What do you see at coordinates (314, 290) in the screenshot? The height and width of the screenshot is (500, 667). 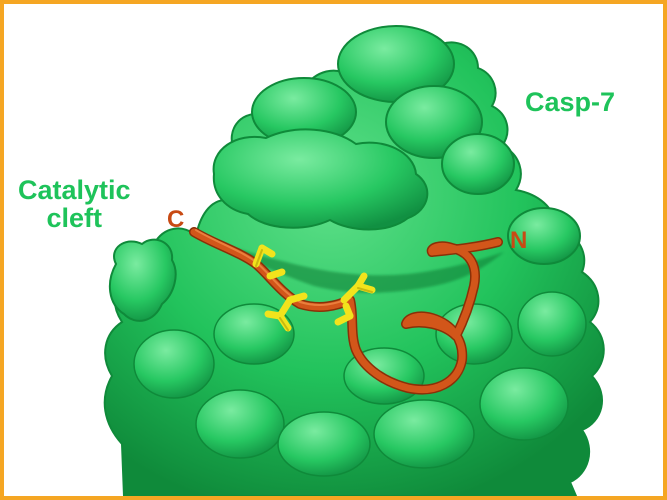 I see `side-chains-shadow` at bounding box center [314, 290].